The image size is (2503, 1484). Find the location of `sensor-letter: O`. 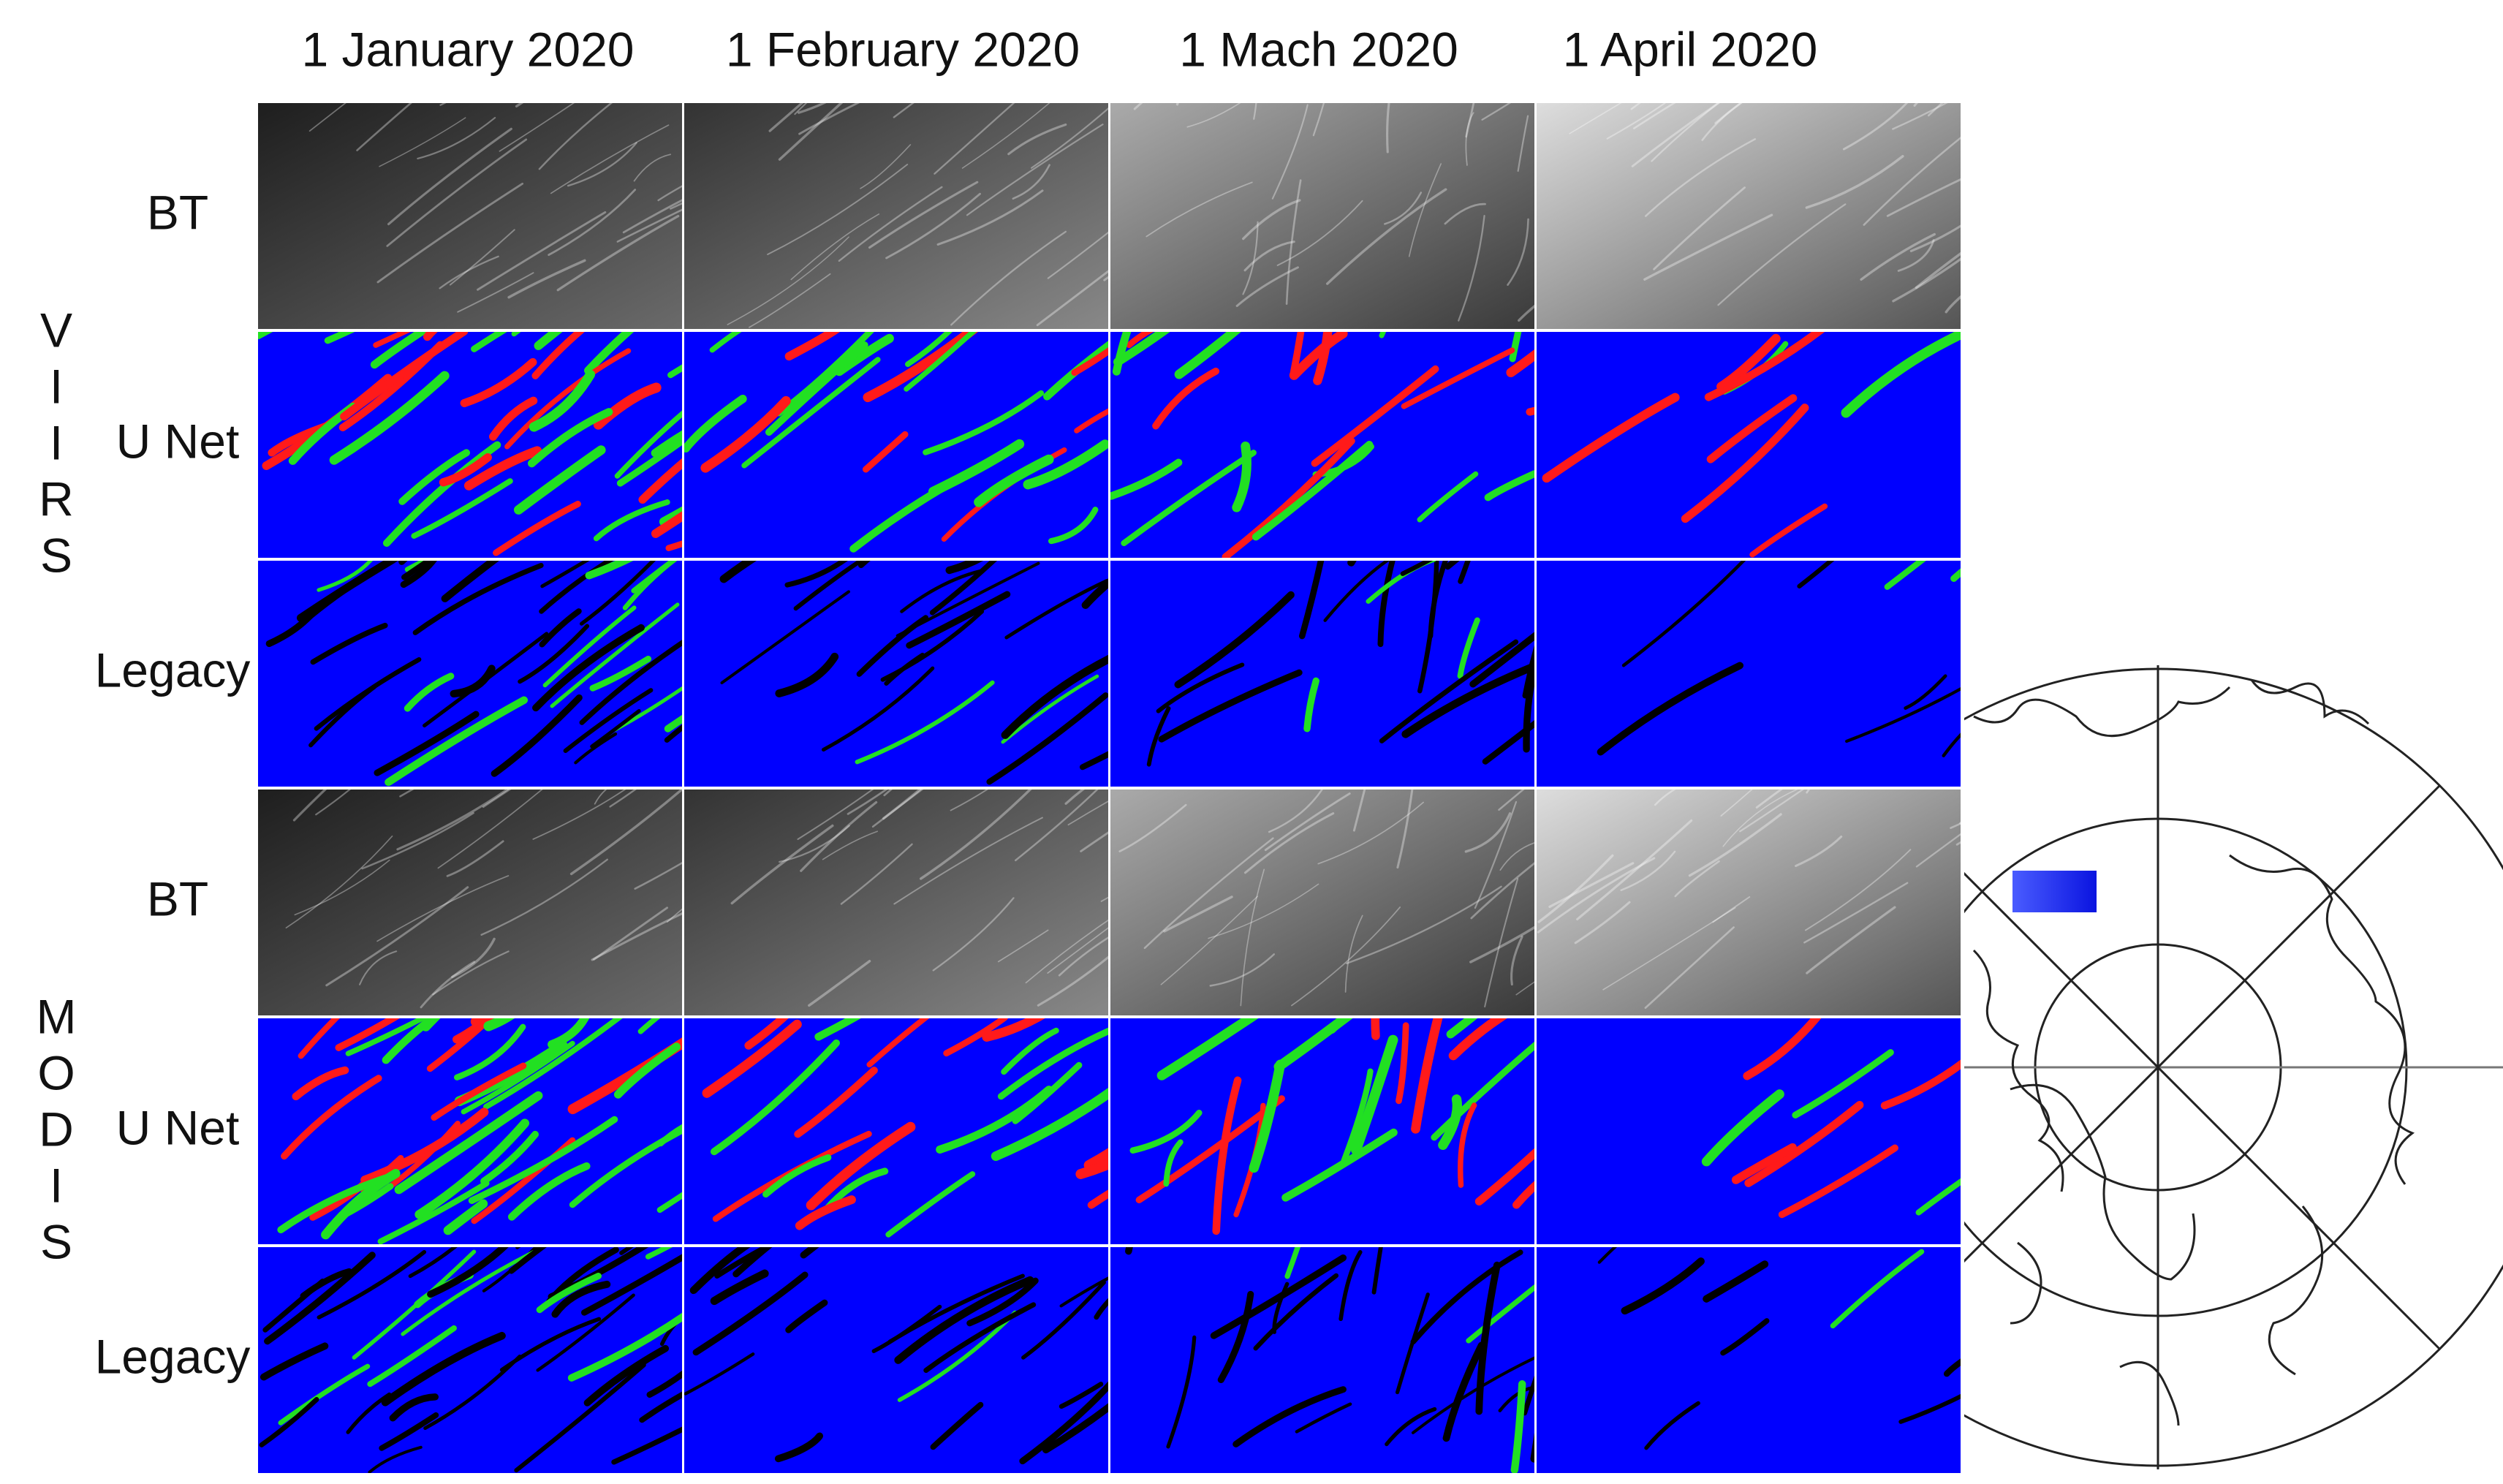

sensor-letter: O is located at coordinates (56, 1072).